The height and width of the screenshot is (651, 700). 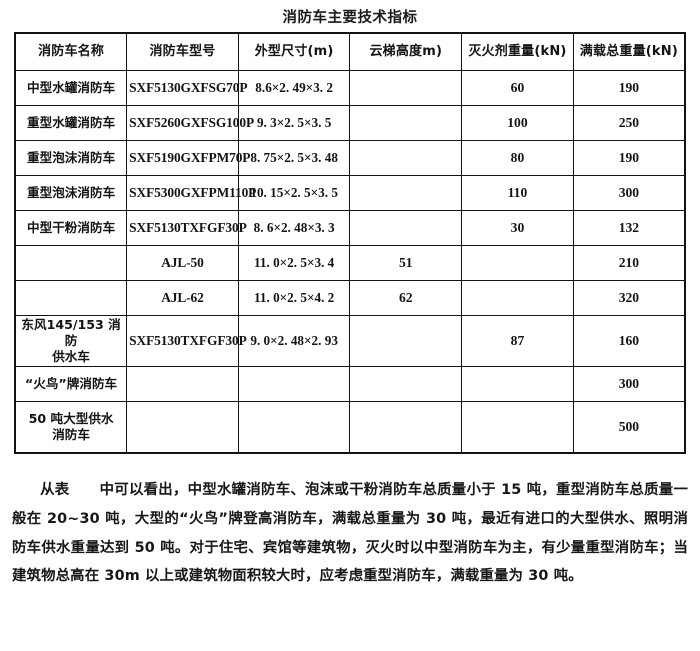 I want to click on table-row: 50 吨大型供水 消防车 500, so click(x=350, y=427).